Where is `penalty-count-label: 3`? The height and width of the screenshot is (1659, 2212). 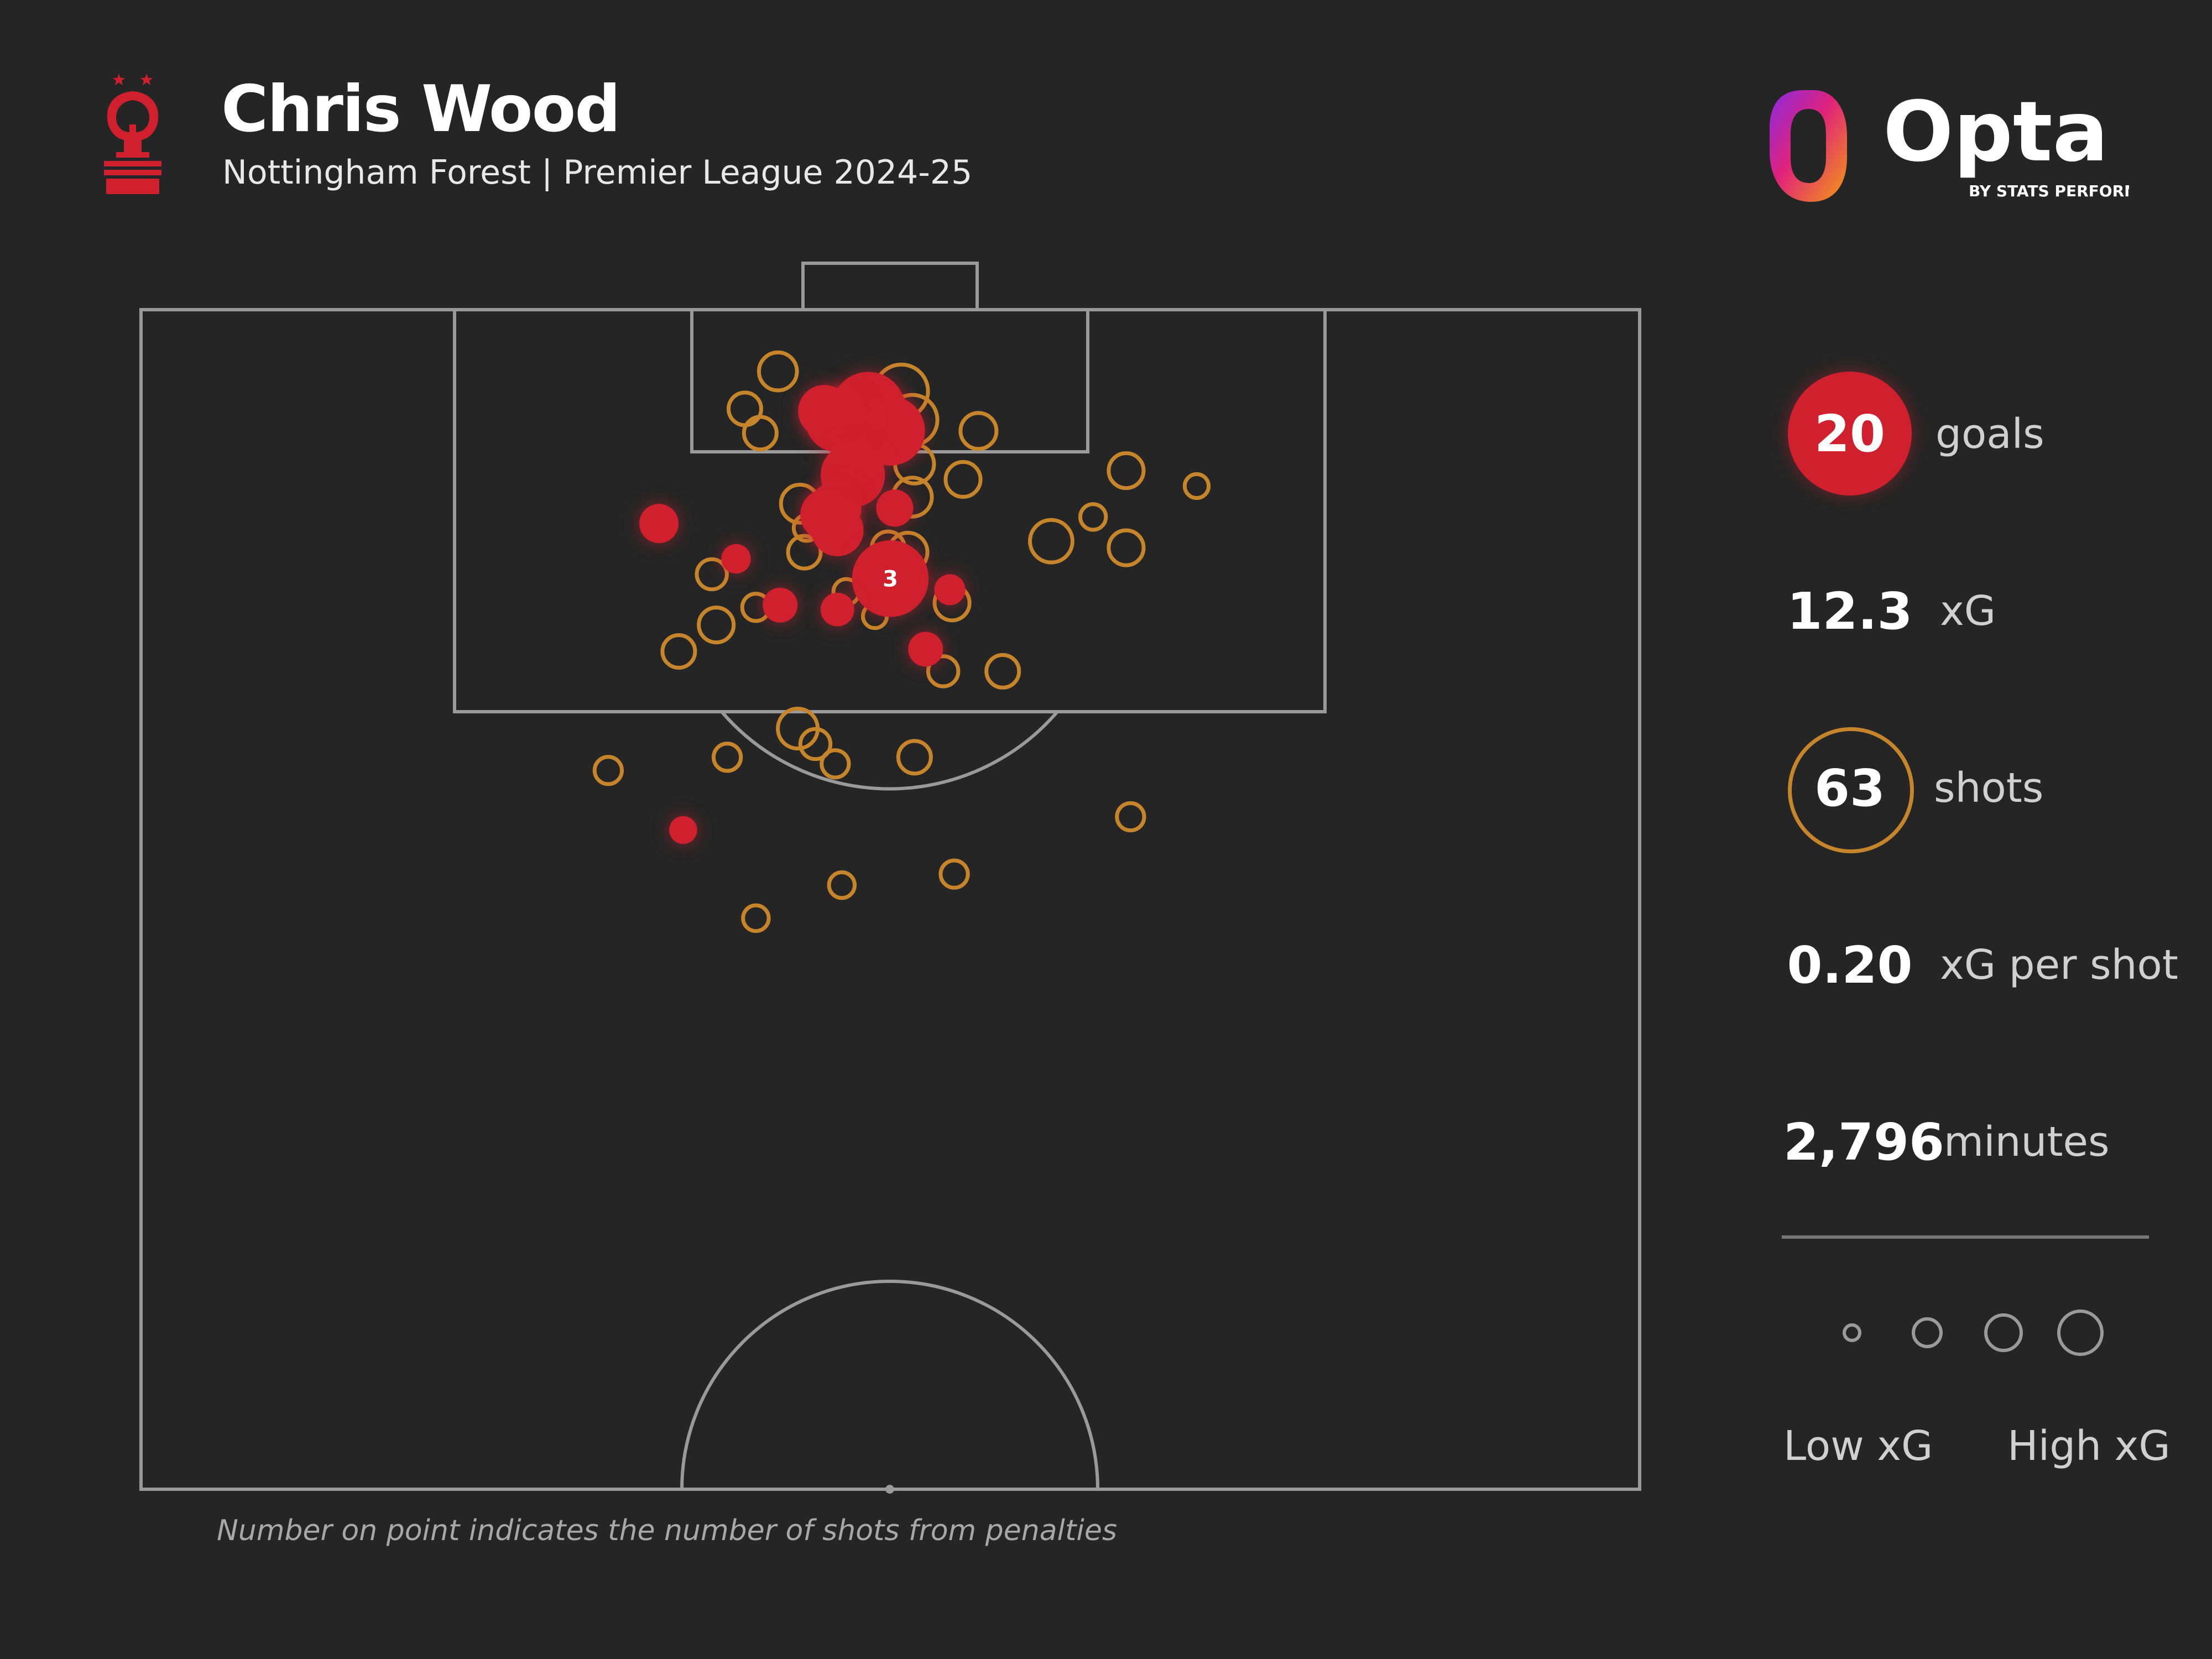
penalty-count-label: 3 is located at coordinates (891, 579).